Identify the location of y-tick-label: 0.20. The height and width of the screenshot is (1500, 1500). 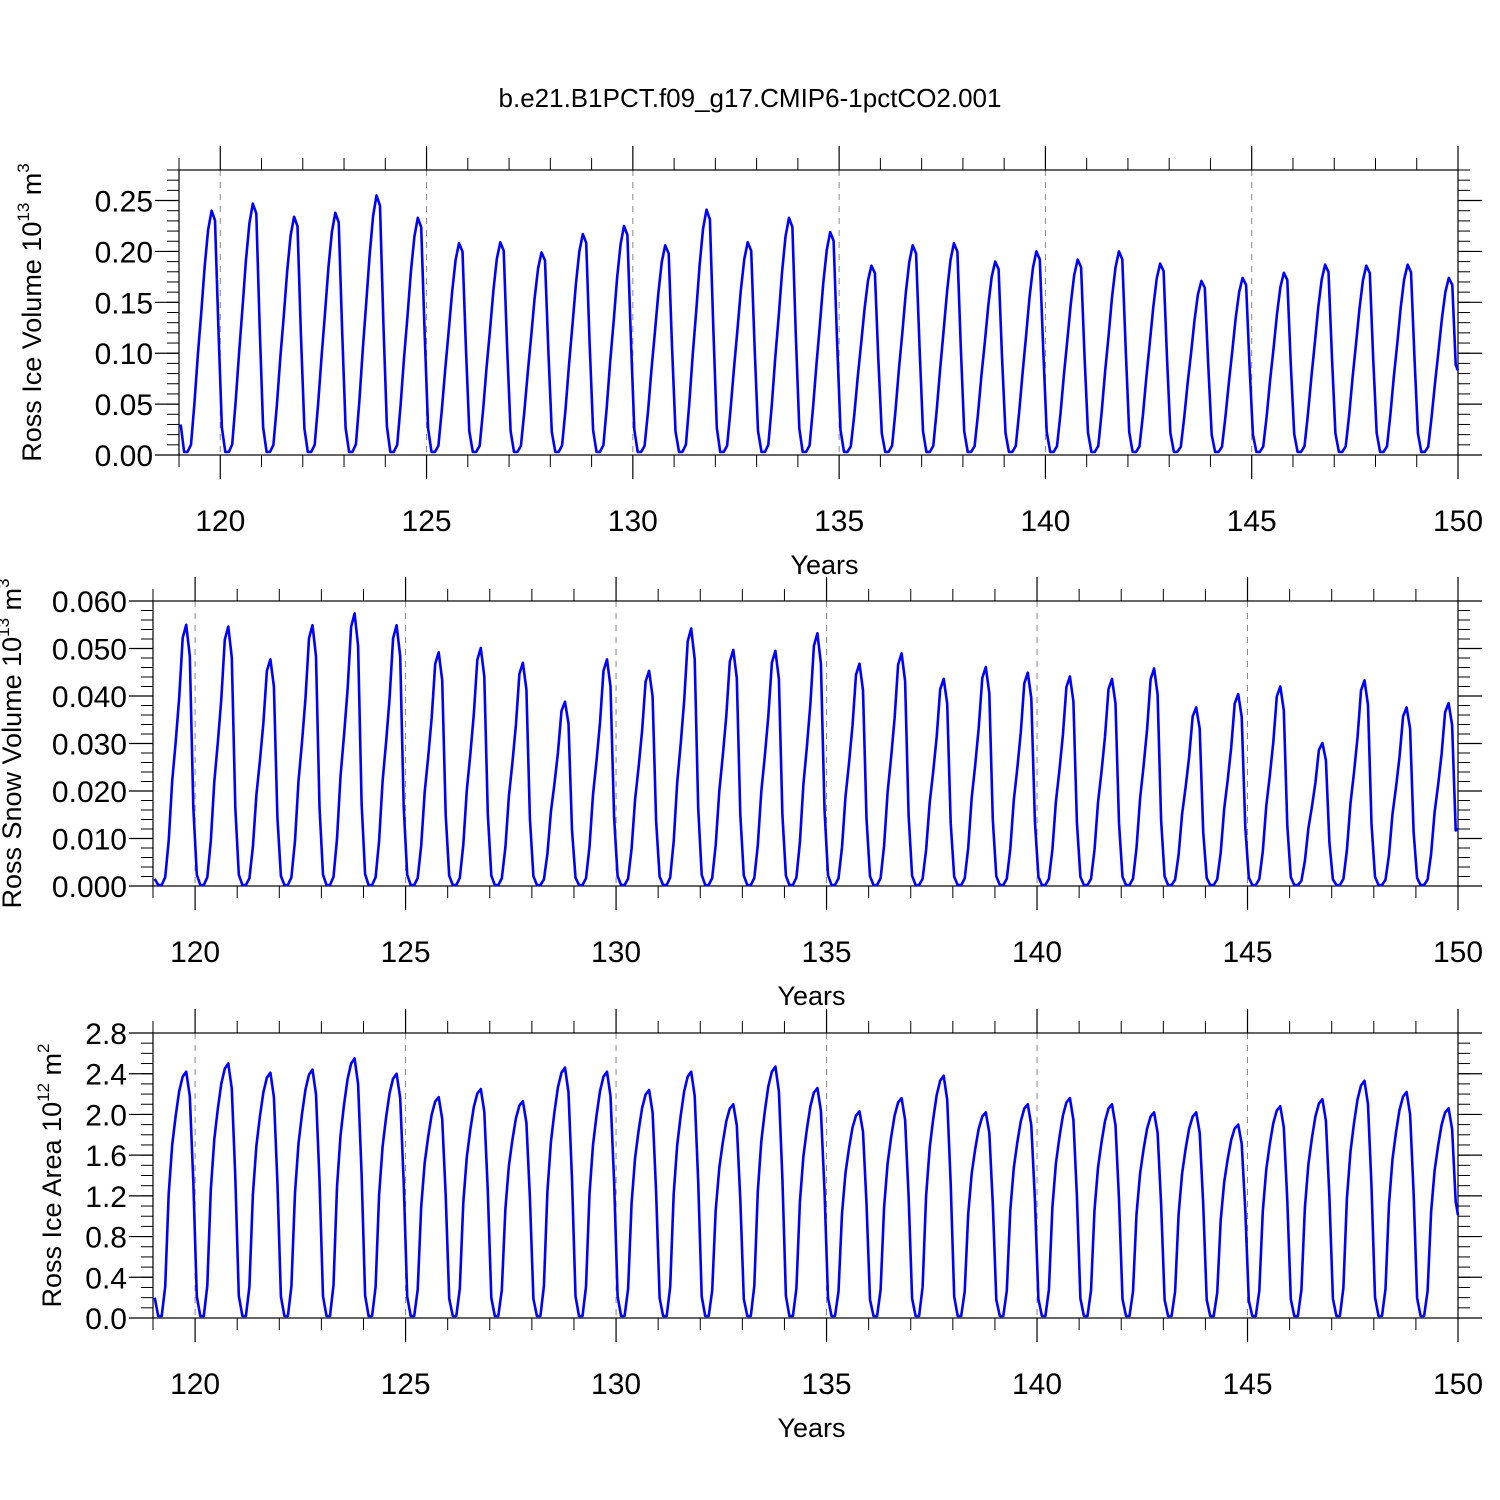
(124, 252).